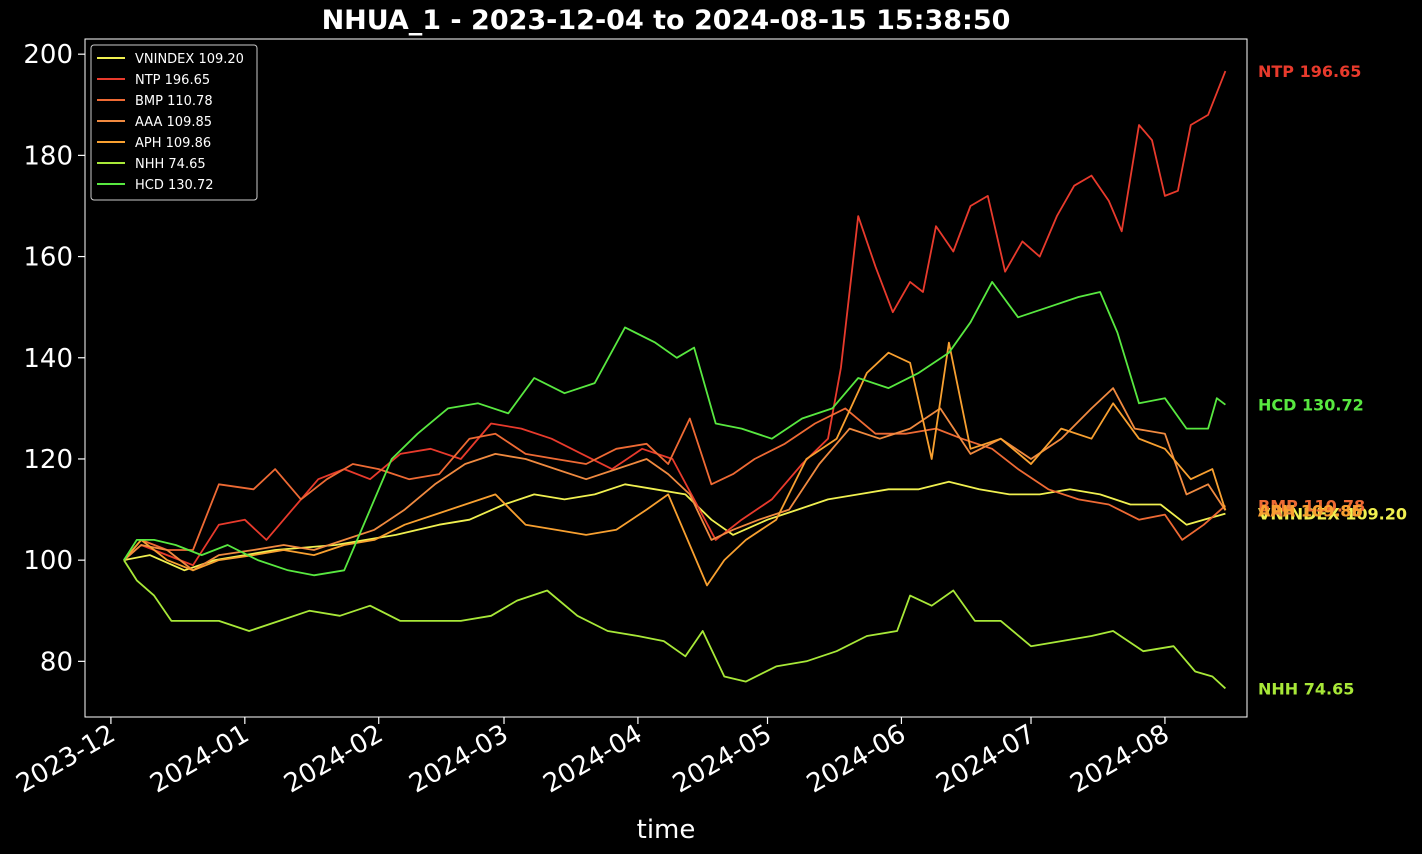 The width and height of the screenshot is (1422, 854). Describe the element at coordinates (666, 830) in the screenshot. I see `x-axis-label: time` at that location.